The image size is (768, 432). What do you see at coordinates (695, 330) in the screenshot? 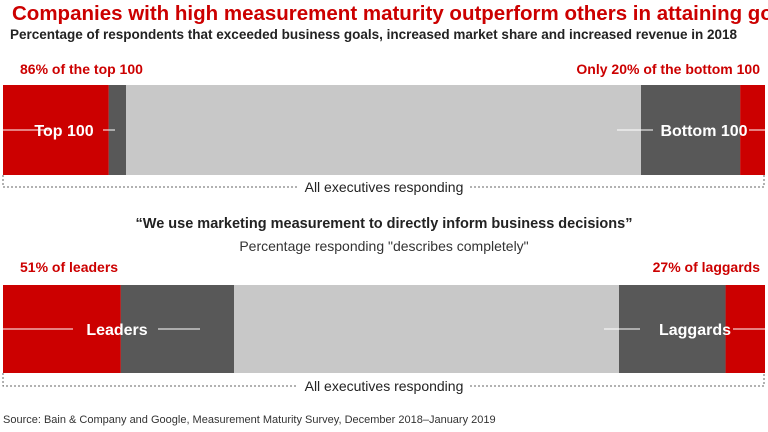
I see `bar-label-laggards: Laggards` at bounding box center [695, 330].